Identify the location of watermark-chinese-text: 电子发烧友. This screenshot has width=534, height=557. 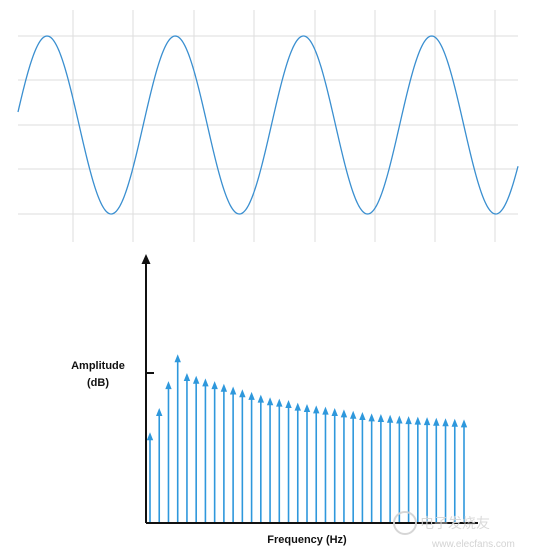
(455, 524).